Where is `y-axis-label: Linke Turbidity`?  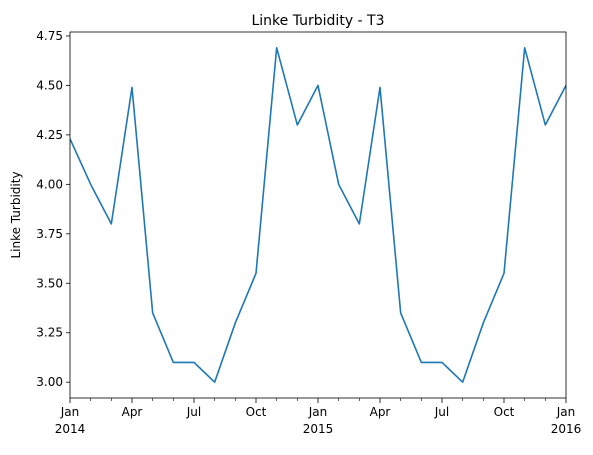 y-axis-label: Linke Turbidity is located at coordinates (16, 214).